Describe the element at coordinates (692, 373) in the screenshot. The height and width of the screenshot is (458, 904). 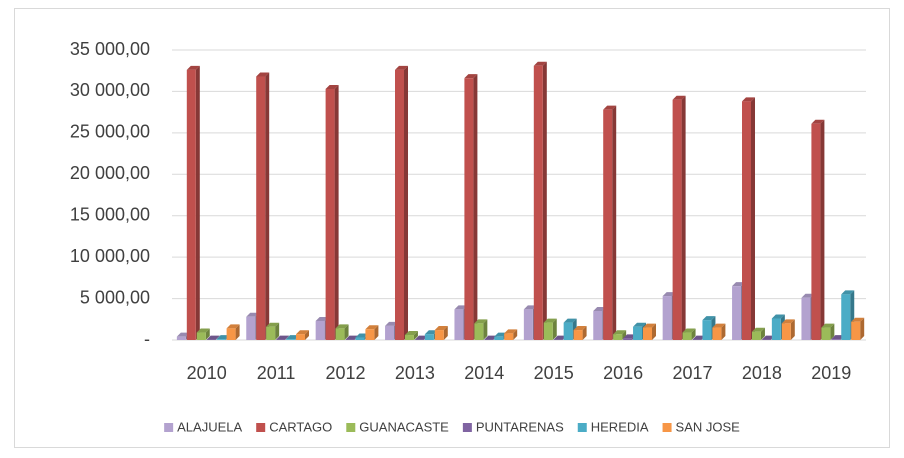
I see `x-tick-label: 2017` at that location.